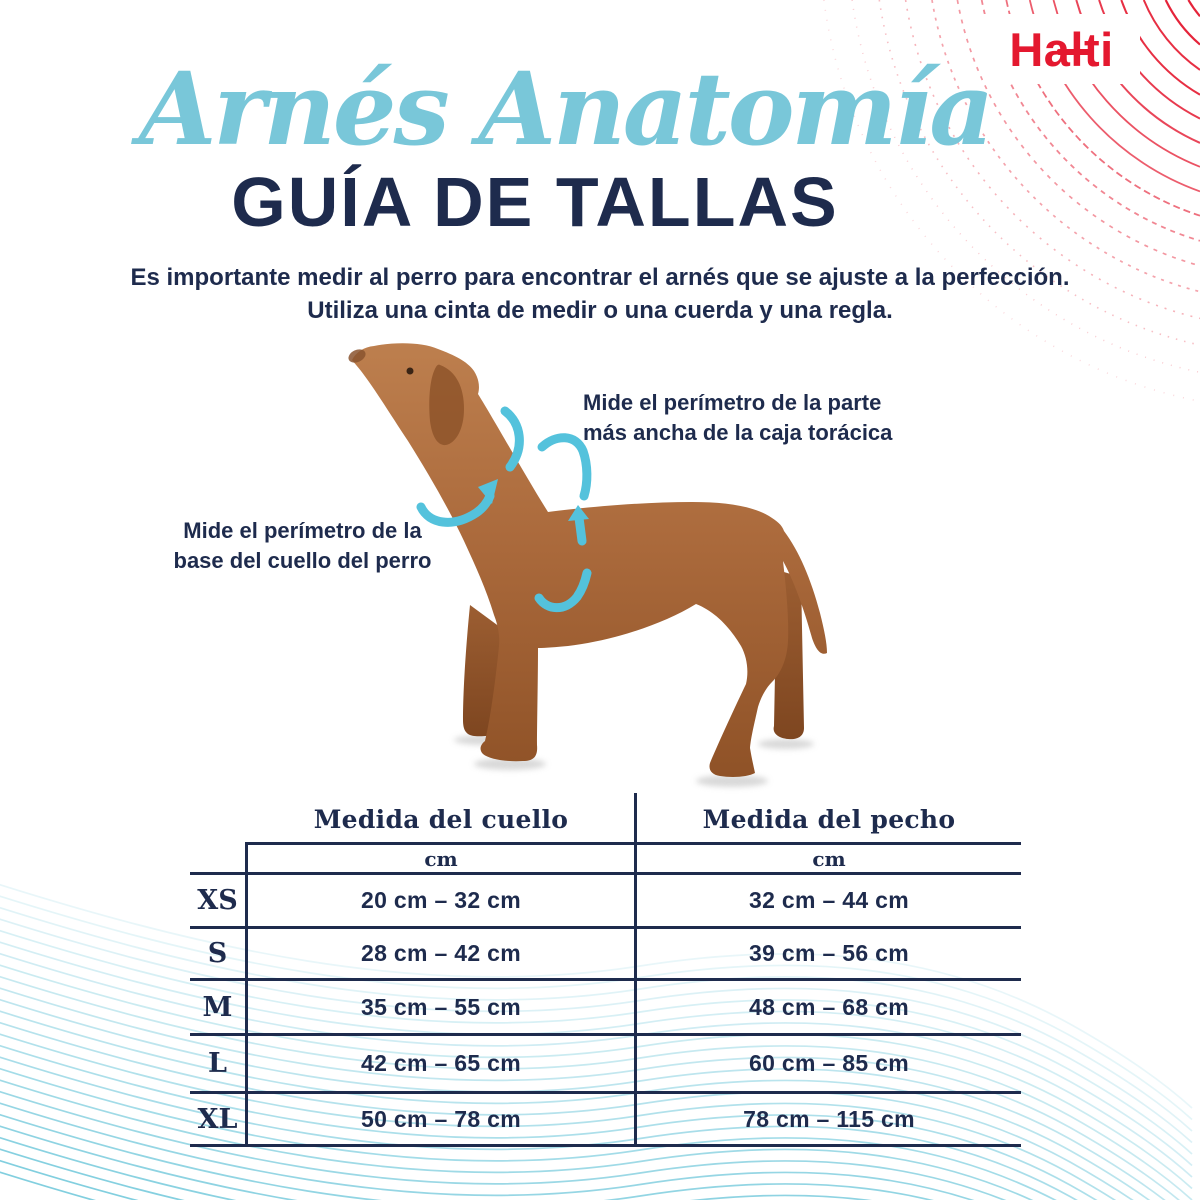 The width and height of the screenshot is (1200, 1200). What do you see at coordinates (217, 1007) in the screenshot?
I see `size-label-m: M` at bounding box center [217, 1007].